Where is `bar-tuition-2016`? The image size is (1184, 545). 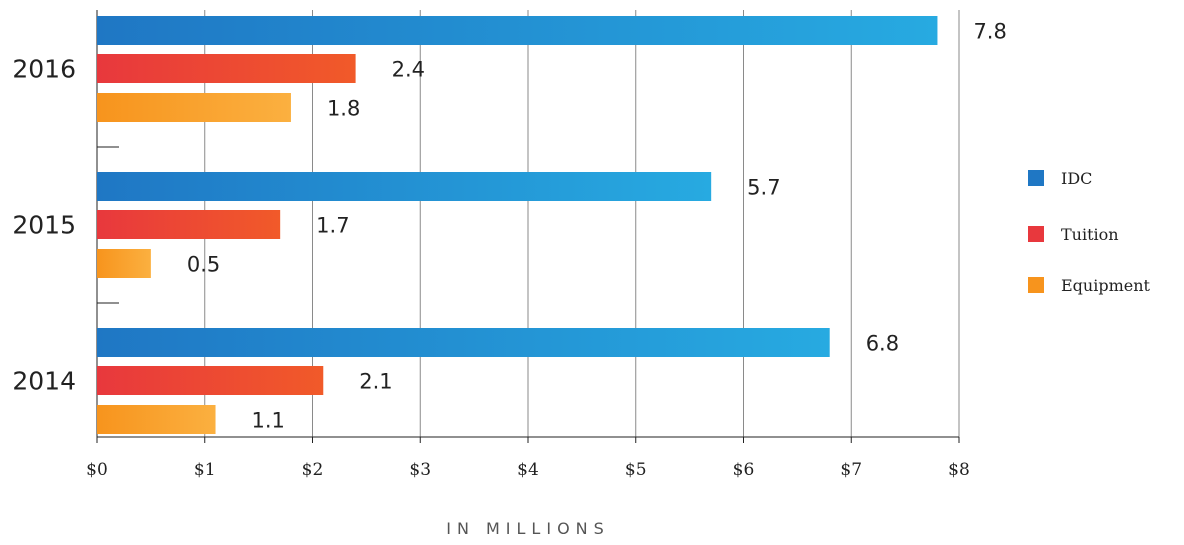
bar-tuition-2016 is located at coordinates (226, 68).